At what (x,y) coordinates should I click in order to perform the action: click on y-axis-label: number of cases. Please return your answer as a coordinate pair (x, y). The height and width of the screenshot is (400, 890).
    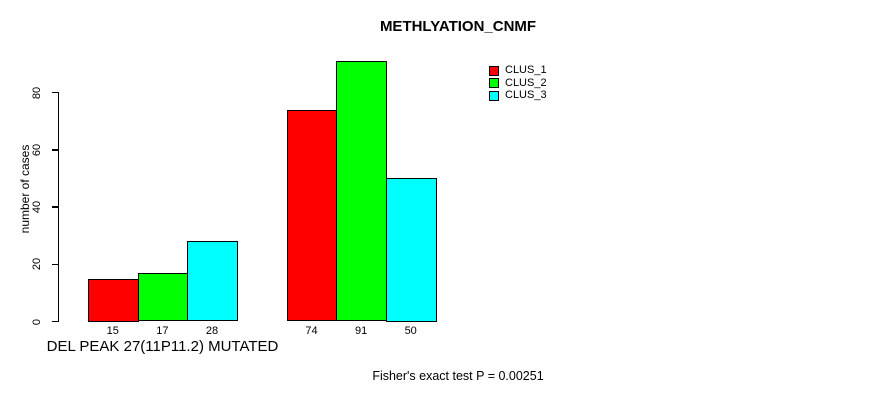
    Looking at the image, I should click on (25, 189).